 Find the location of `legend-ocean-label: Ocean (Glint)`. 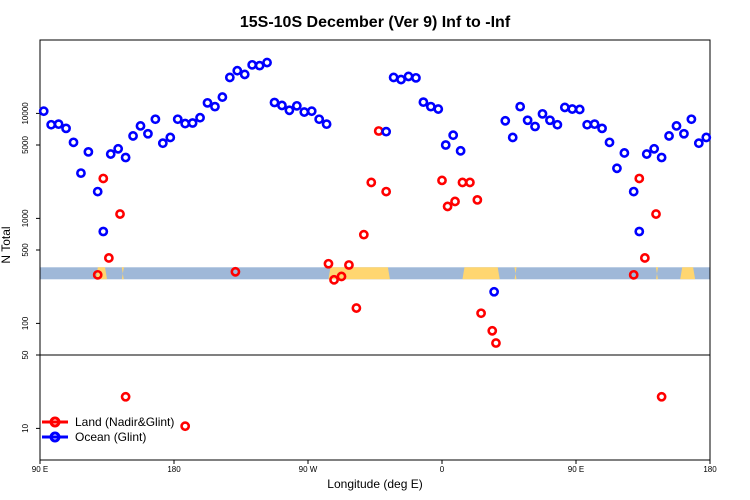

legend-ocean-label: Ocean (Glint) is located at coordinates (110, 437).